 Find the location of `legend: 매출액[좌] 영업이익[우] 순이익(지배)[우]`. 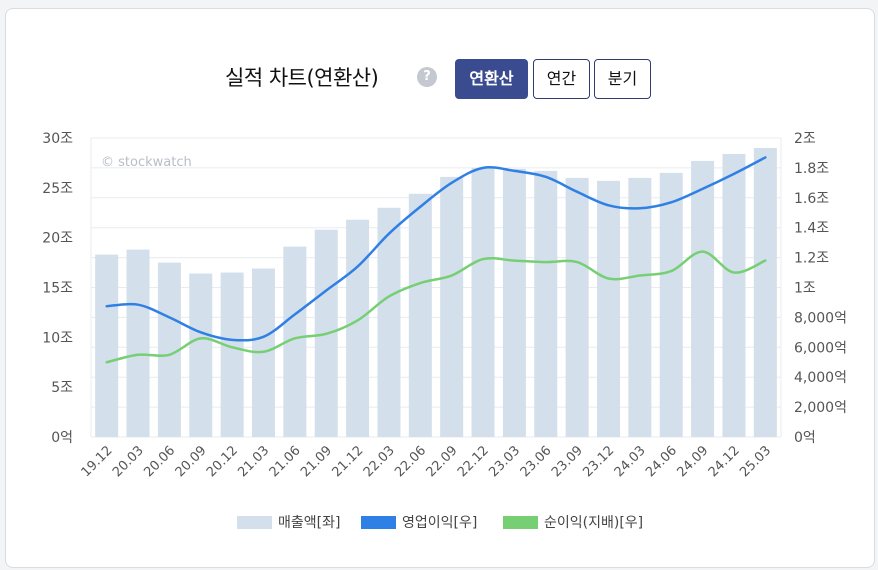

legend: 매출액[좌] 영업이익[우] 순이익(지배)[우] is located at coordinates (440, 523).